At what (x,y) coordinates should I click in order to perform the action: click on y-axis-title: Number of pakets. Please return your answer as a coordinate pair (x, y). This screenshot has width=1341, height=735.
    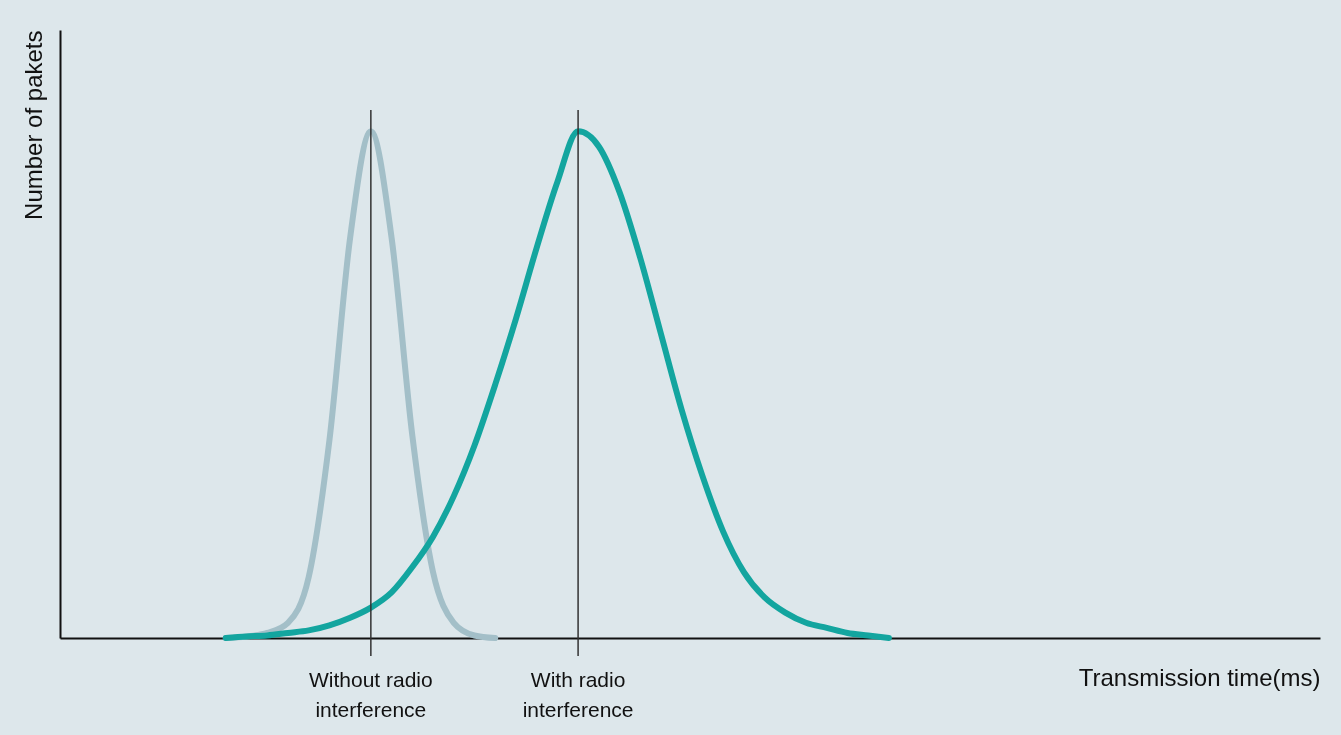
    Looking at the image, I should click on (33, 125).